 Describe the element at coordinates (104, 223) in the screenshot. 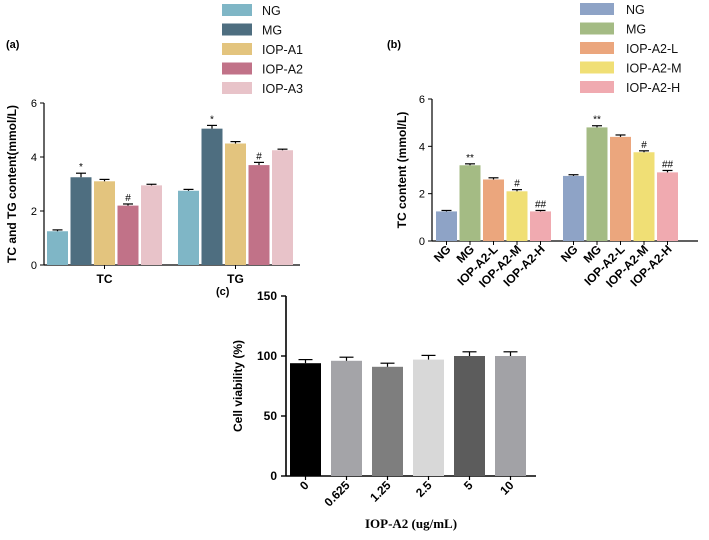

I see `bar-TC-IOP-A1` at that location.